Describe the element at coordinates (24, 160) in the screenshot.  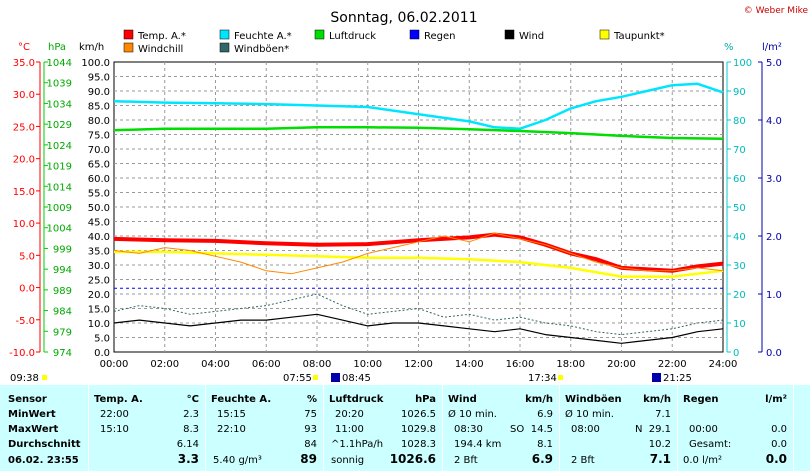
I see `tick-label-celsius: 20.0` at that location.